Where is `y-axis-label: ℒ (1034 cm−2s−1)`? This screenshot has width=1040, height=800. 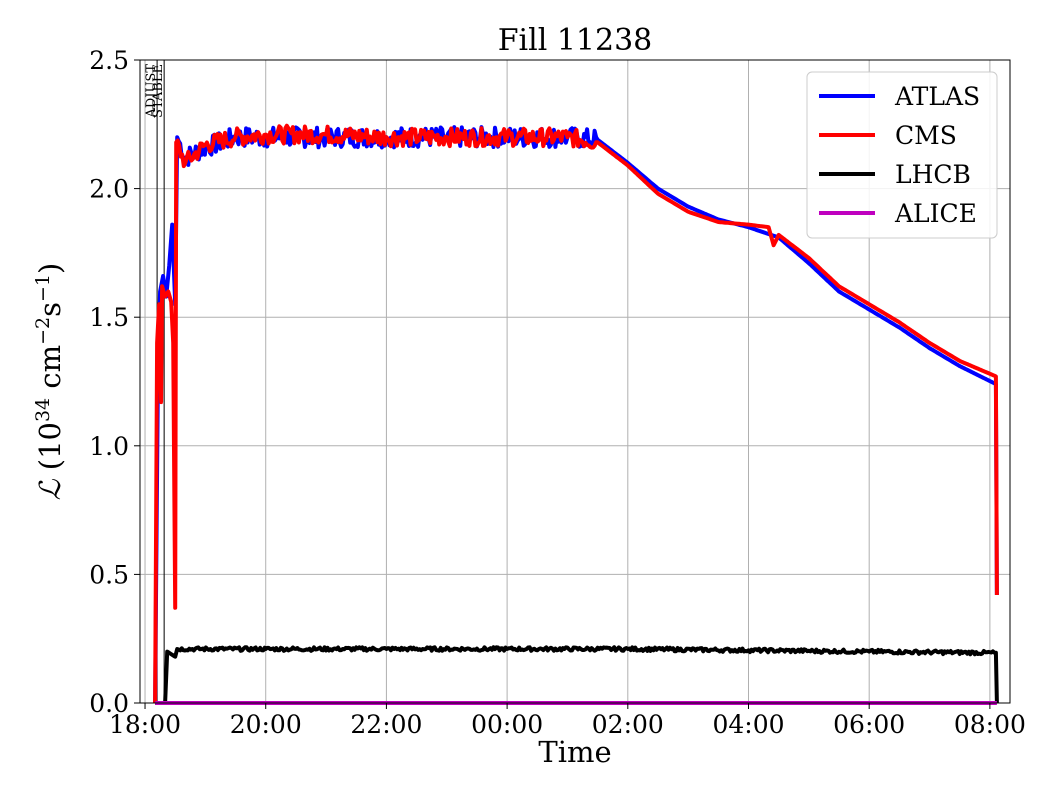
y-axis-label: ℒ (1034 cm−2s−1) is located at coordinates (49, 382).